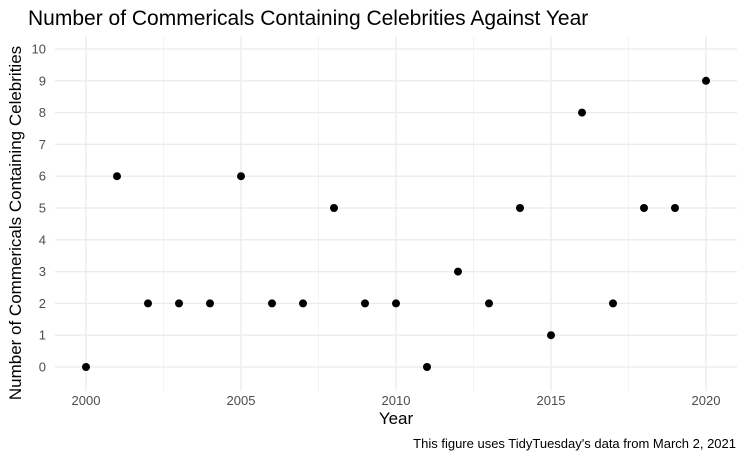 The height and width of the screenshot is (461, 746). What do you see at coordinates (42, 176) in the screenshot?
I see `y-tick-label: 6` at bounding box center [42, 176].